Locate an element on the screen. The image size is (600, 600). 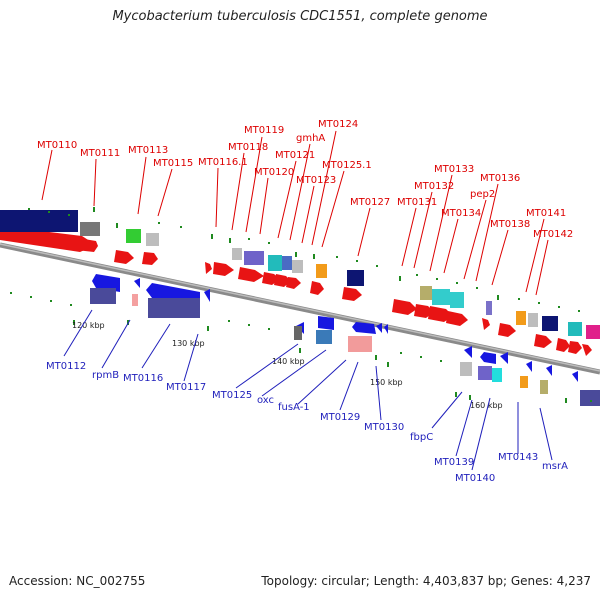
label-MT0142: MT0142 is located at coordinates (553, 234).